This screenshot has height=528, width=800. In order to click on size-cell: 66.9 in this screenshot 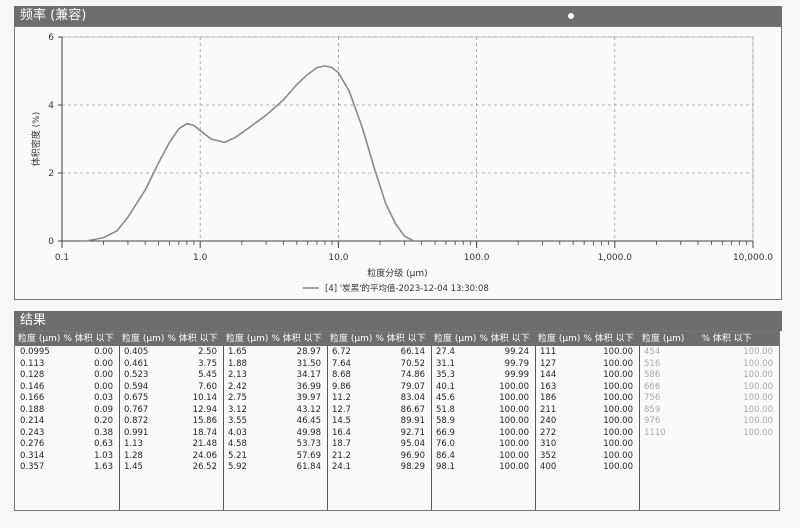, I will do `click(445, 432)`.